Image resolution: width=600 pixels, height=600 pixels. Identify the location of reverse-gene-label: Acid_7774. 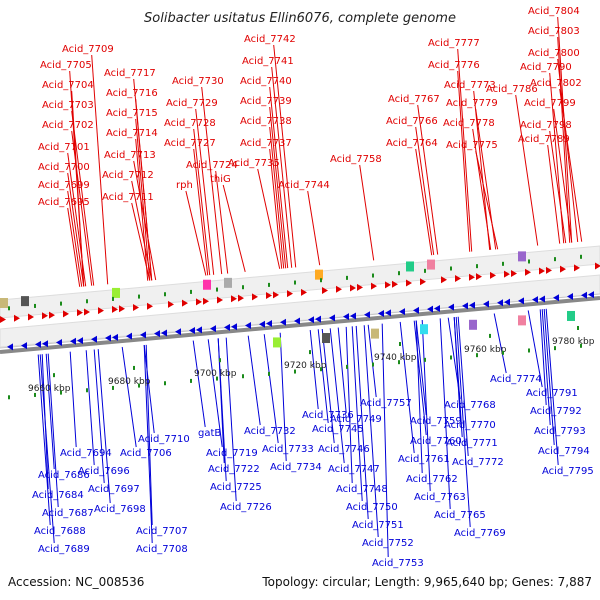
(516, 379).